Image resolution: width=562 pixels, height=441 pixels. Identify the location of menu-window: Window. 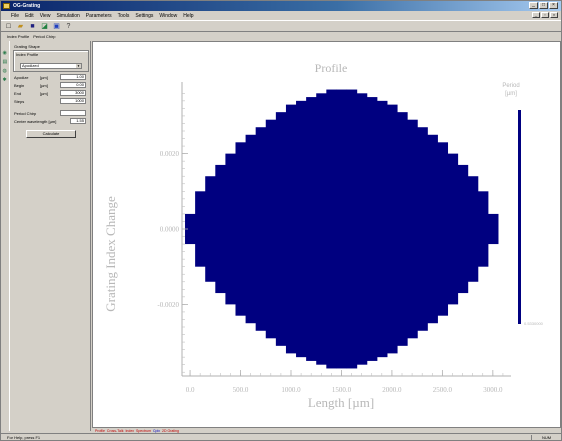
(168, 15).